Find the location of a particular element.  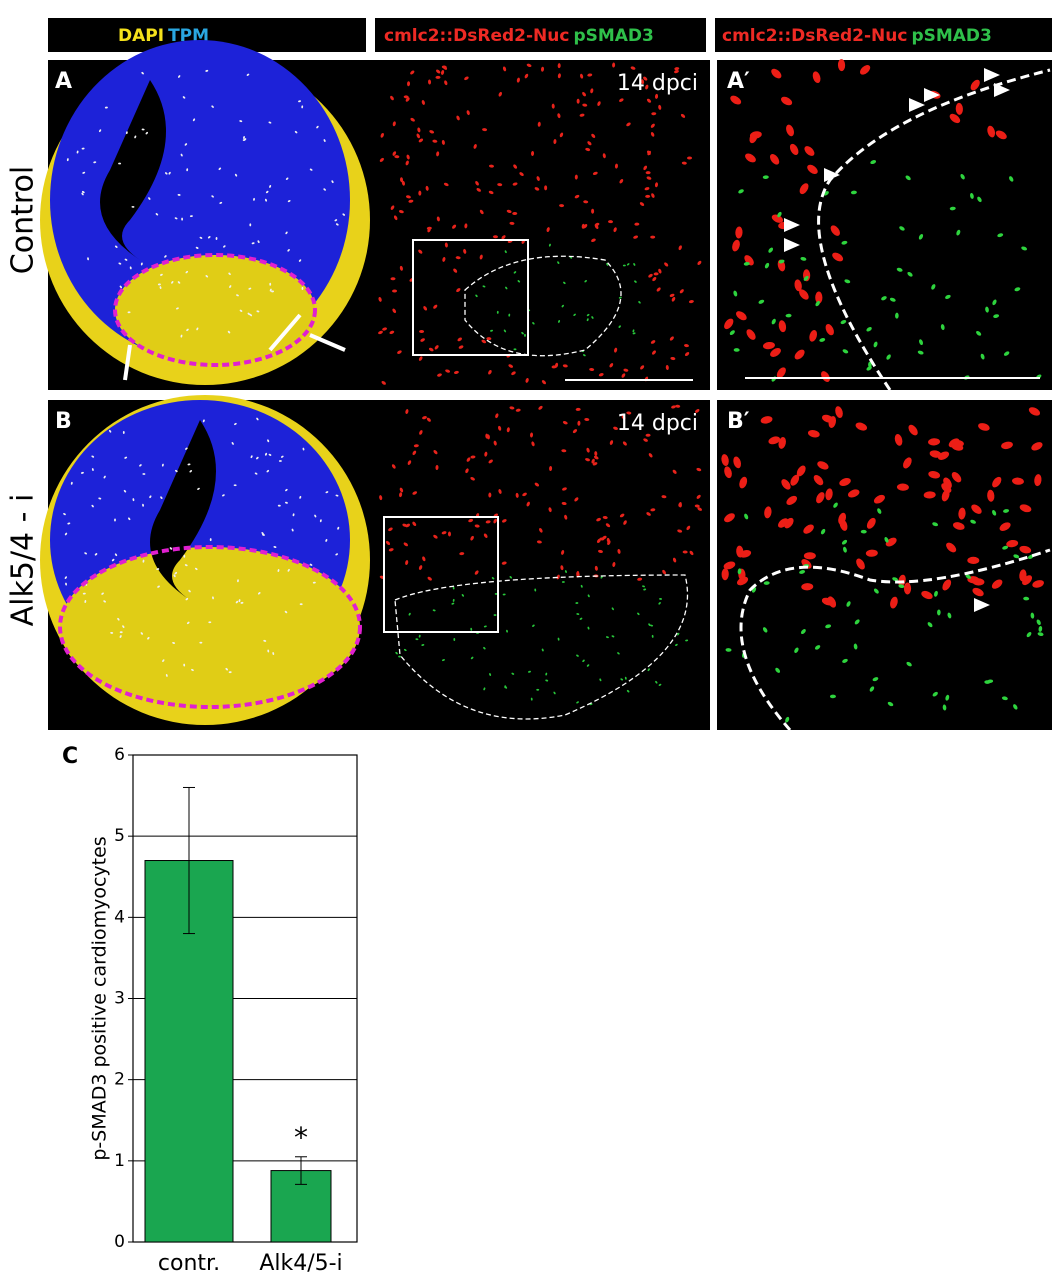

panel-label: A′ is located at coordinates (738, 81).